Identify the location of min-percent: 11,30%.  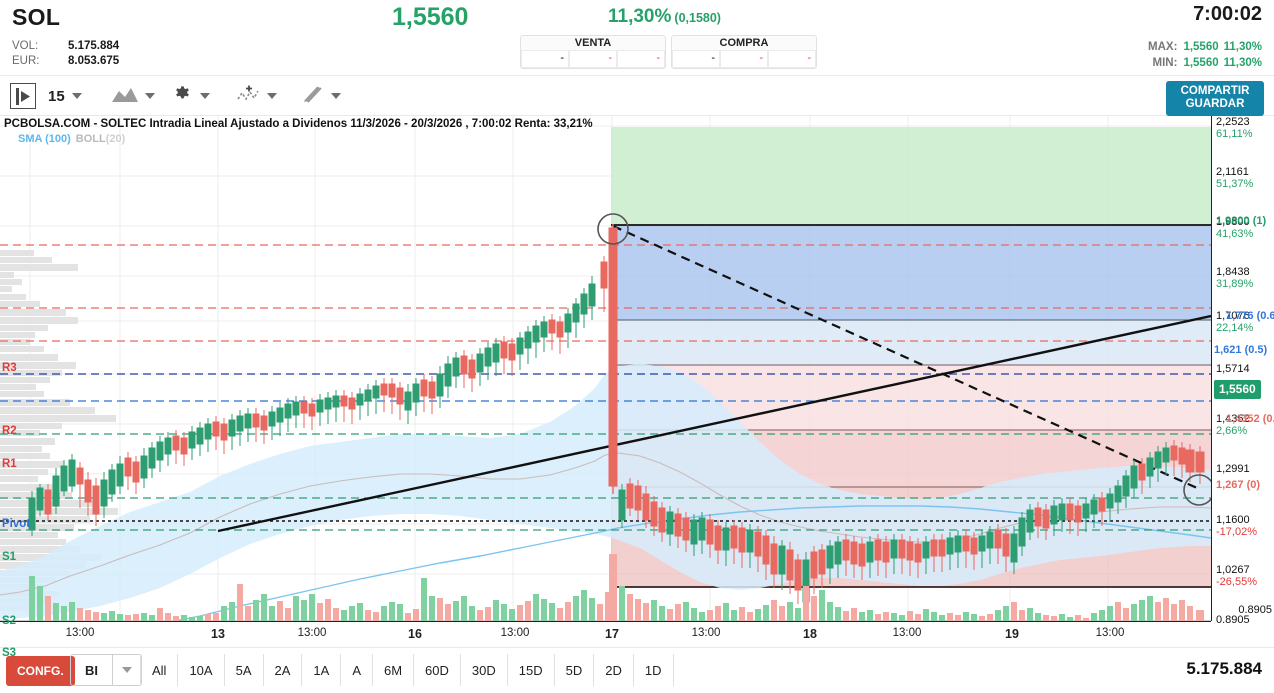
(1242, 63).